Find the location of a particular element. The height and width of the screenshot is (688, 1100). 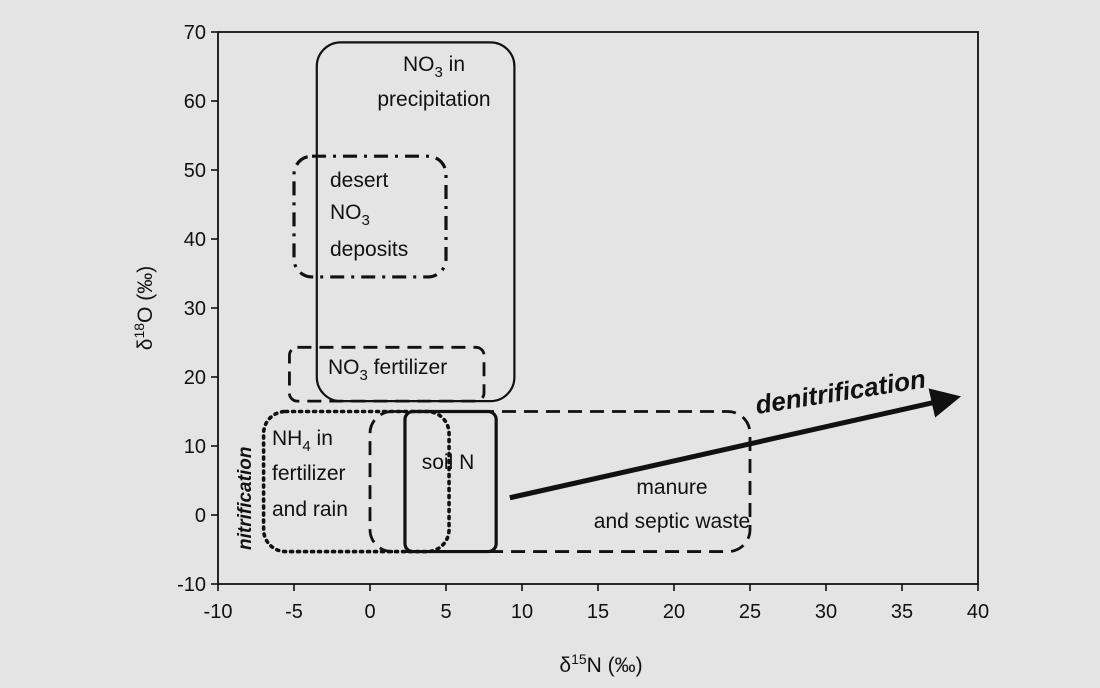

x-tick-label: -5 is located at coordinates (294, 612).